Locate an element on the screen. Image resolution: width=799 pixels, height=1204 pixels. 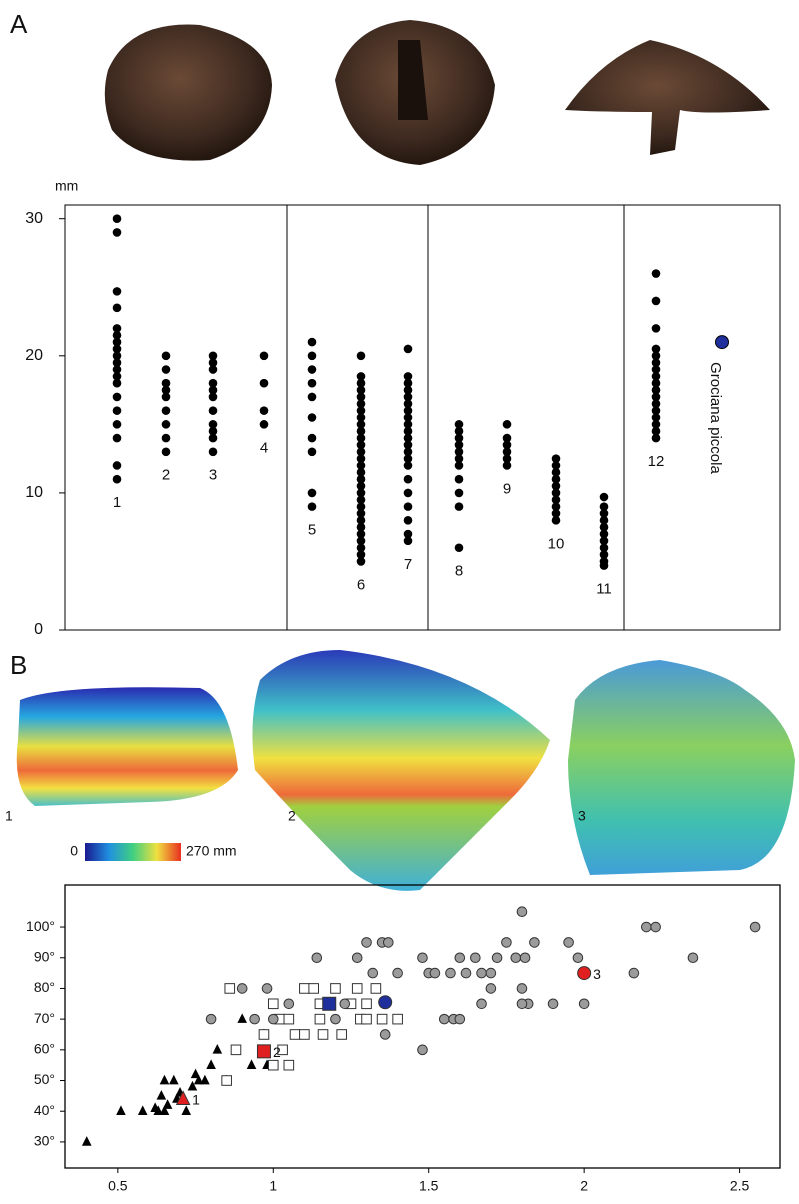
x-tick-label: 0.5 is located at coordinates (118, 1186).